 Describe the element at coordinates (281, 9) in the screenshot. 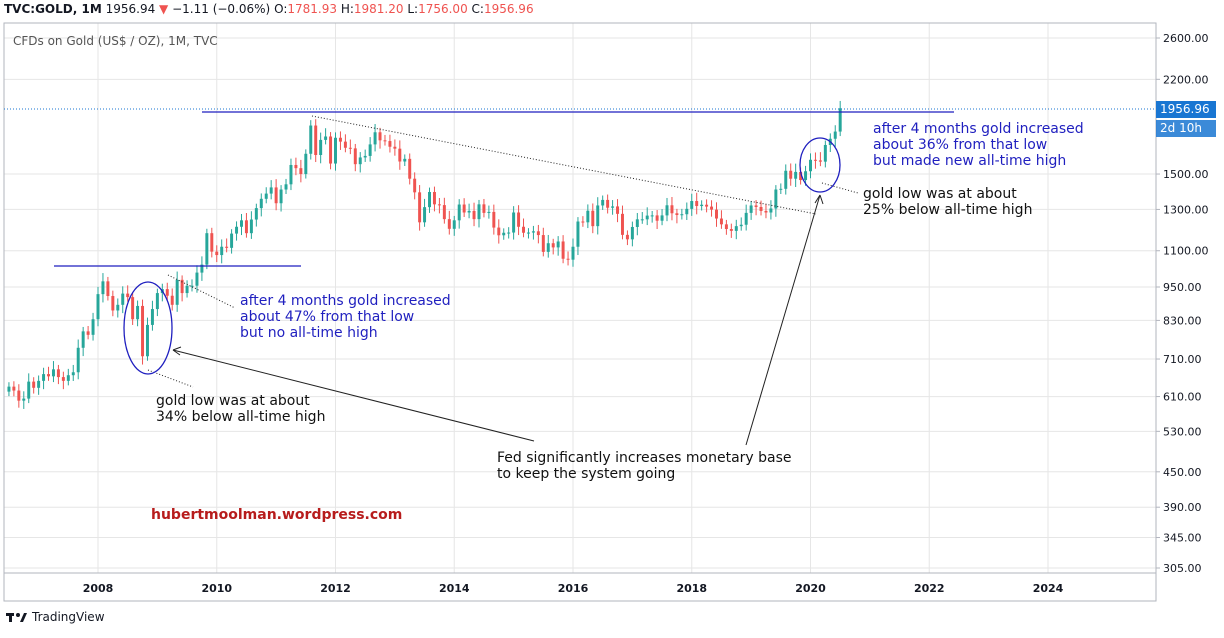

I see `open-label: O:` at that location.